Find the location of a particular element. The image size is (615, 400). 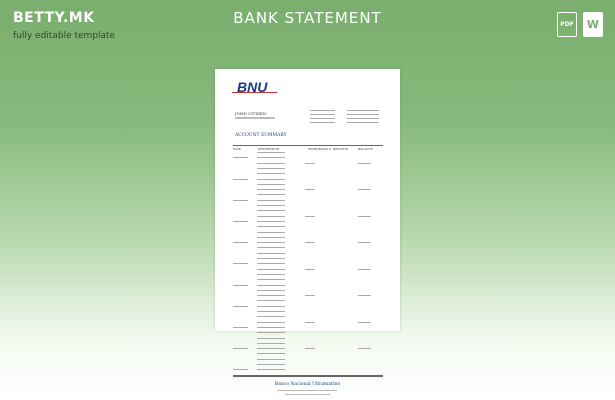

col-date: DATE is located at coordinates (237, 149).